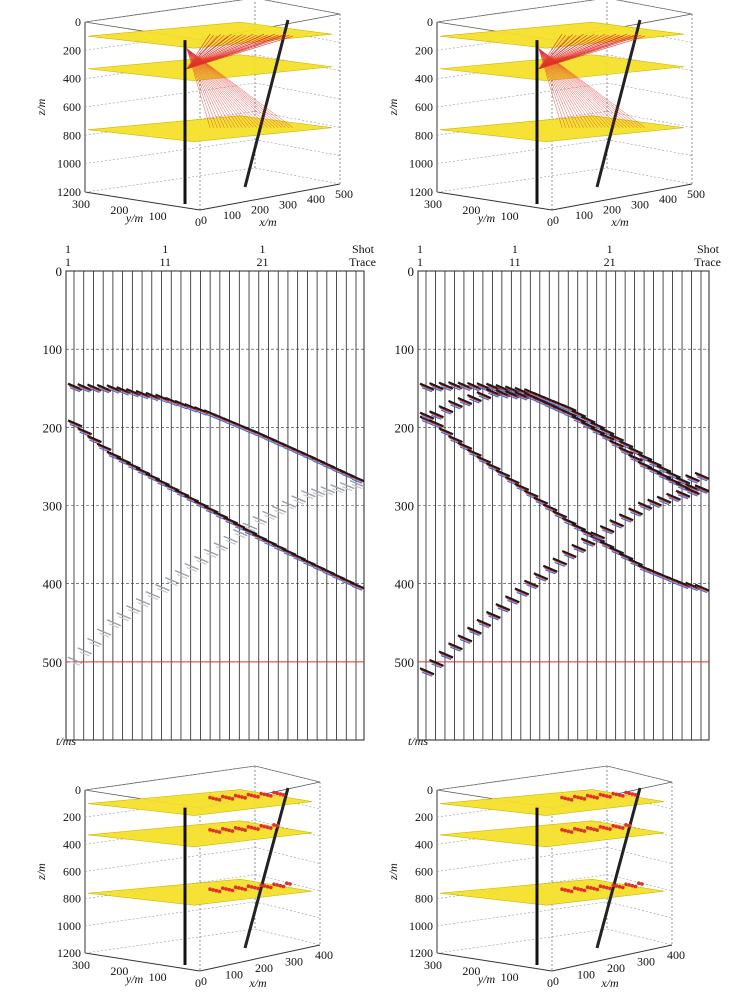  I want to click on t-axis-label: t/ms, so click(418, 741).